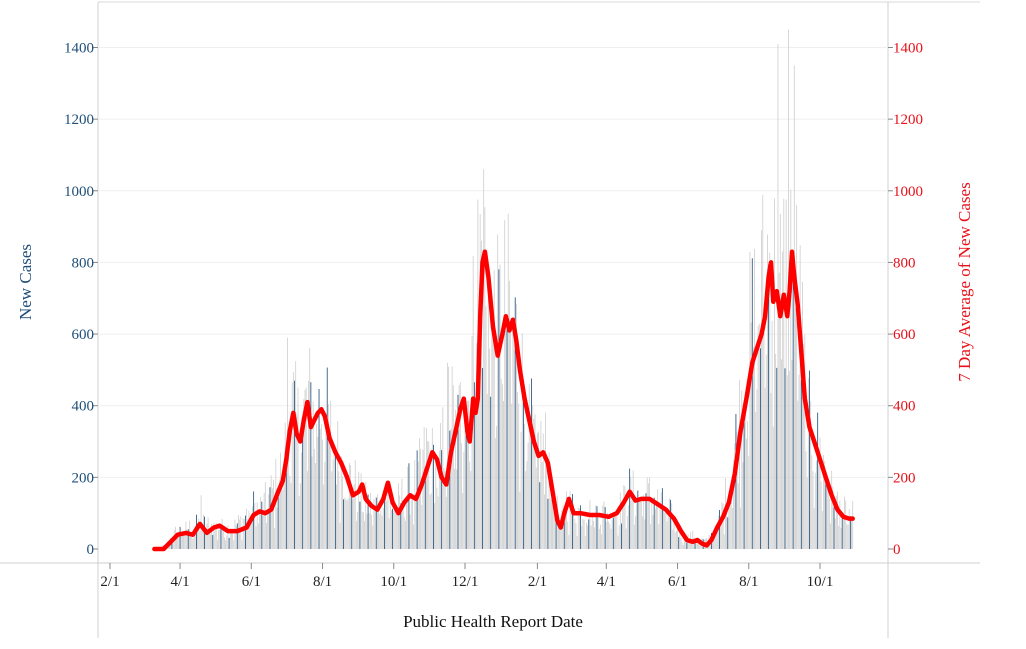 This screenshot has width=1026, height=649. I want to click on right-tick-label: 1000, so click(908, 192).